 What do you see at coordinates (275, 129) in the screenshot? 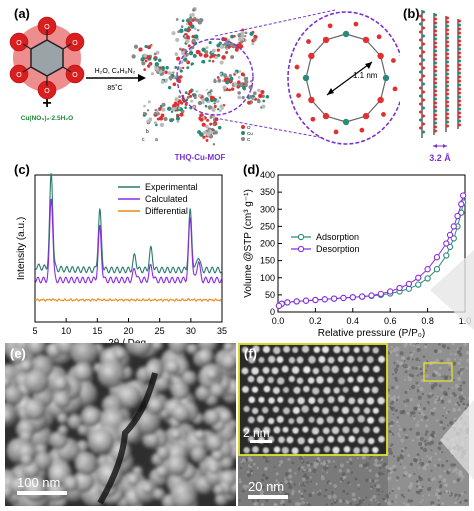
I see `zoom-line-bottom` at bounding box center [275, 129].